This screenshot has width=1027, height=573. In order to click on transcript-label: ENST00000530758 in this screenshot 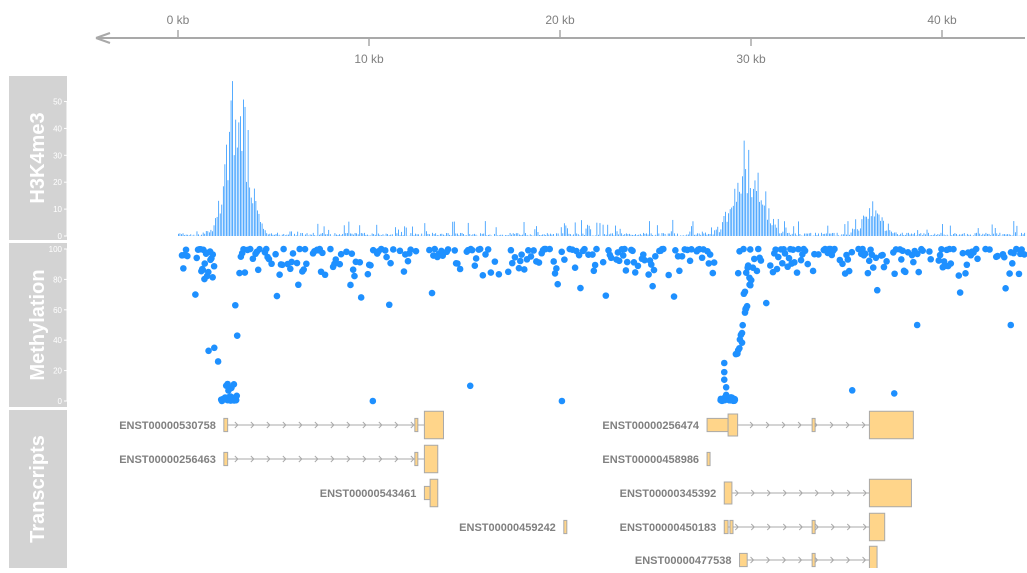, I will do `click(167, 426)`.